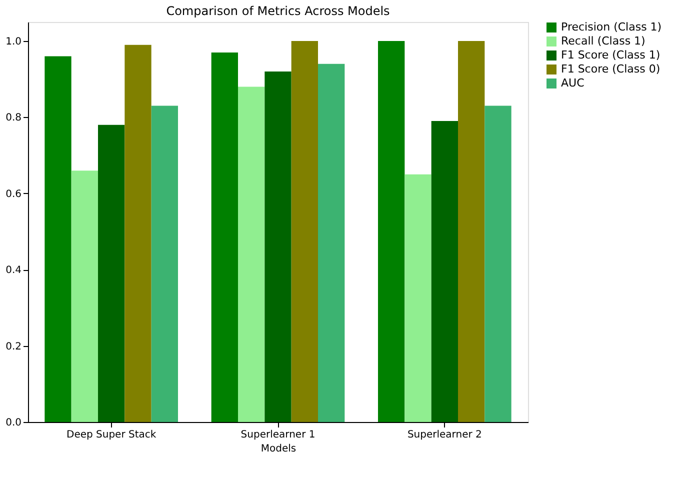 The width and height of the screenshot is (691, 497). What do you see at coordinates (14, 118) in the screenshot?
I see `y-tick-label: 0.8` at bounding box center [14, 118].